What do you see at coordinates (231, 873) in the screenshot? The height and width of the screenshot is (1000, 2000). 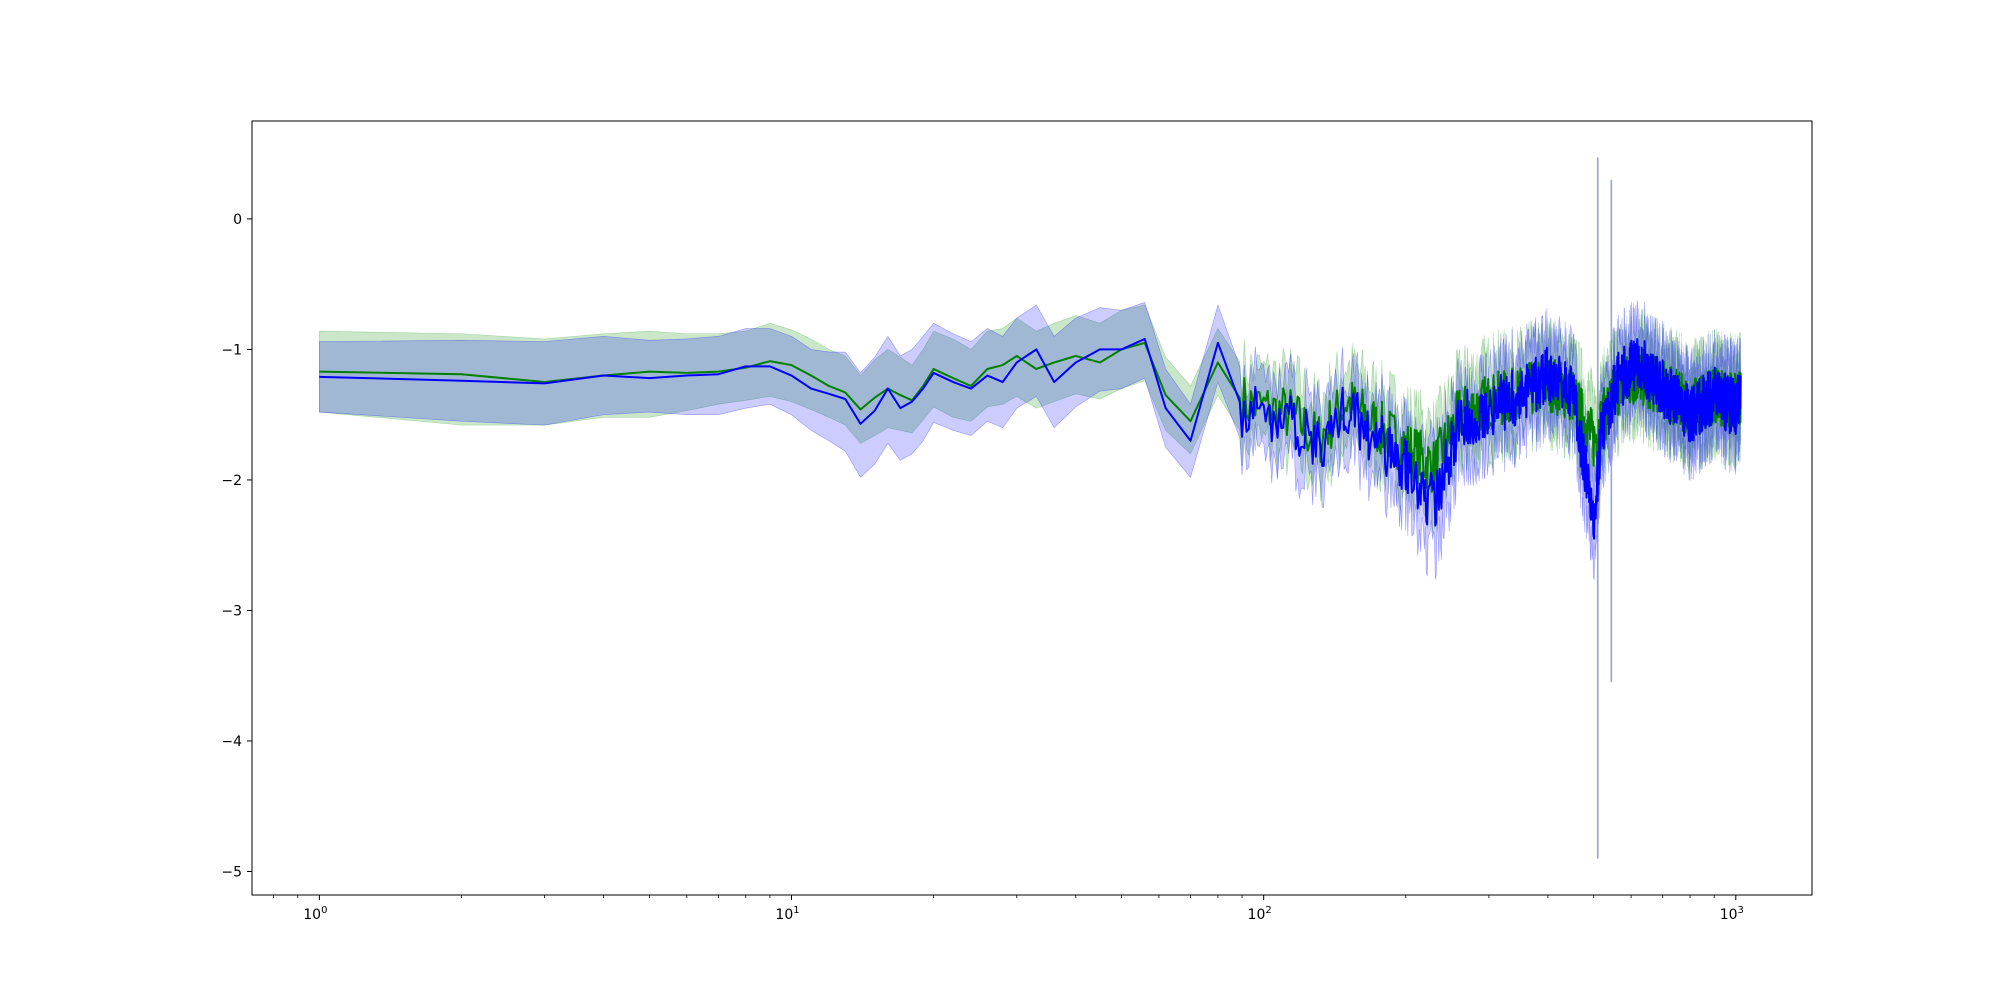 I see `y-tick-label: −5` at bounding box center [231, 873].